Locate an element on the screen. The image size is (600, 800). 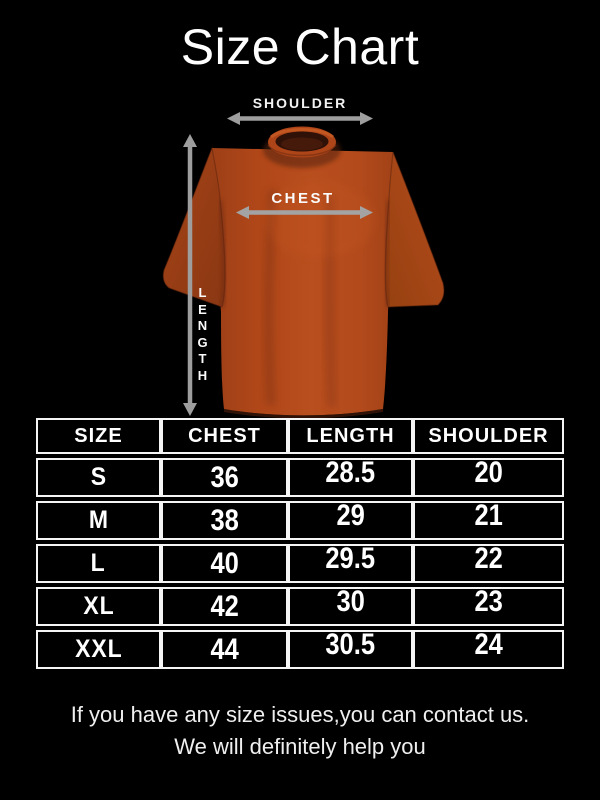
size-cell: L is located at coordinates (98, 563).